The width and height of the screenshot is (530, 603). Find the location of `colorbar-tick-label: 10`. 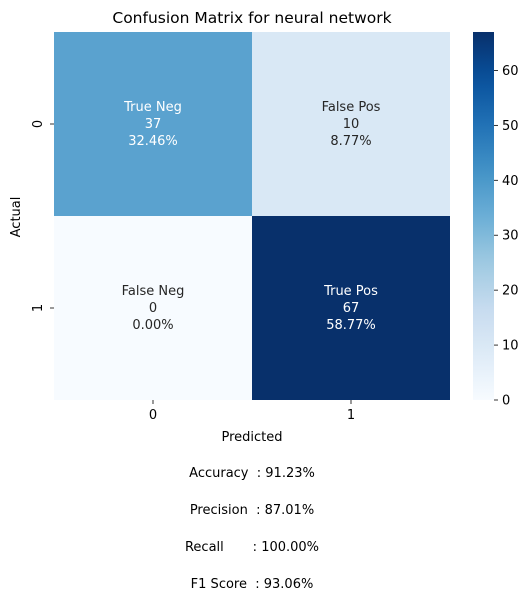

colorbar-tick-label: 10 is located at coordinates (510, 346).